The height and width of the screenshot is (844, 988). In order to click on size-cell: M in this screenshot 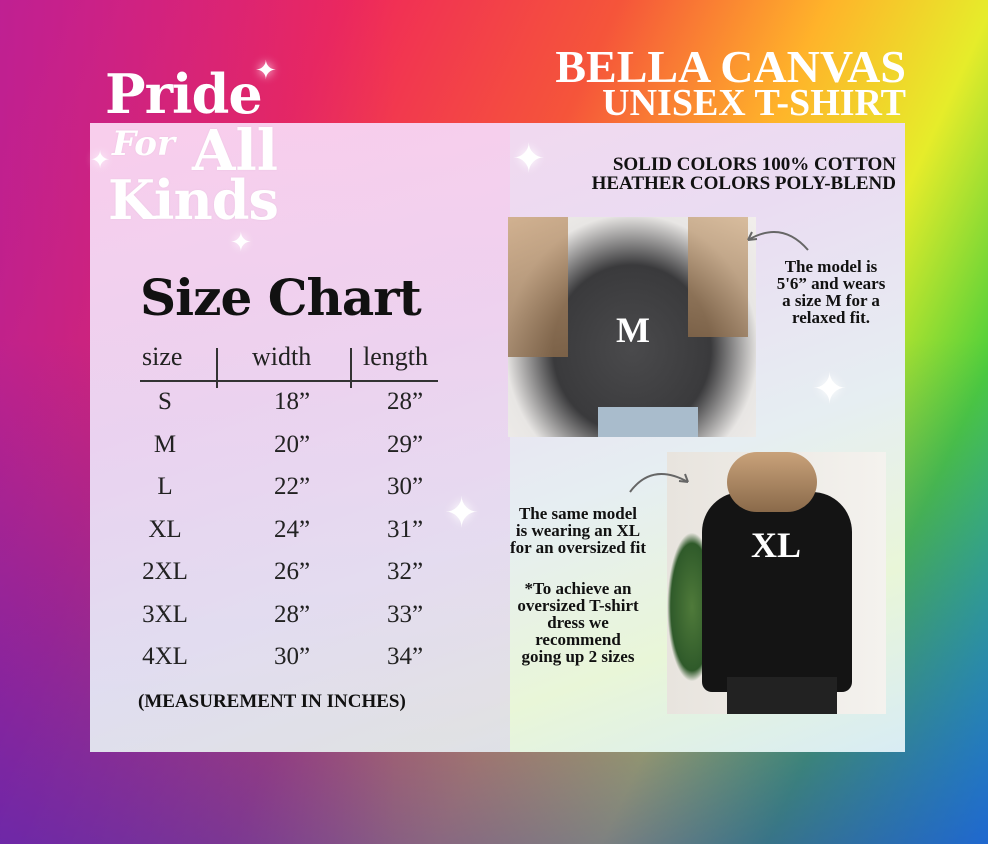, I will do `click(165, 444)`.